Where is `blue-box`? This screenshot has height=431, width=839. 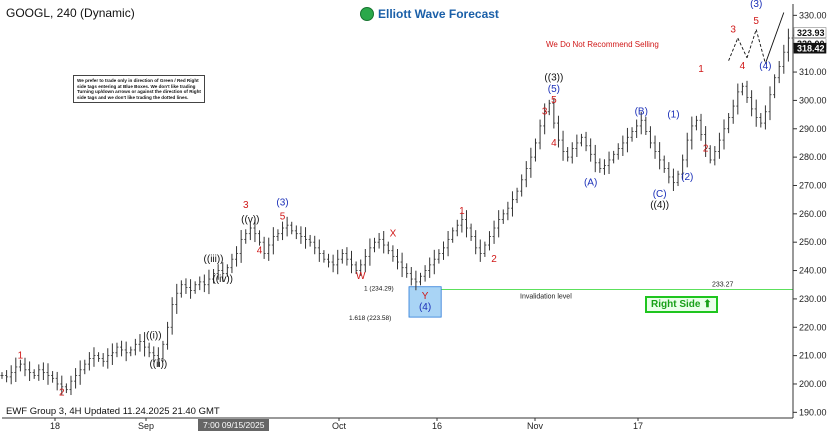 blue-box is located at coordinates (425, 302).